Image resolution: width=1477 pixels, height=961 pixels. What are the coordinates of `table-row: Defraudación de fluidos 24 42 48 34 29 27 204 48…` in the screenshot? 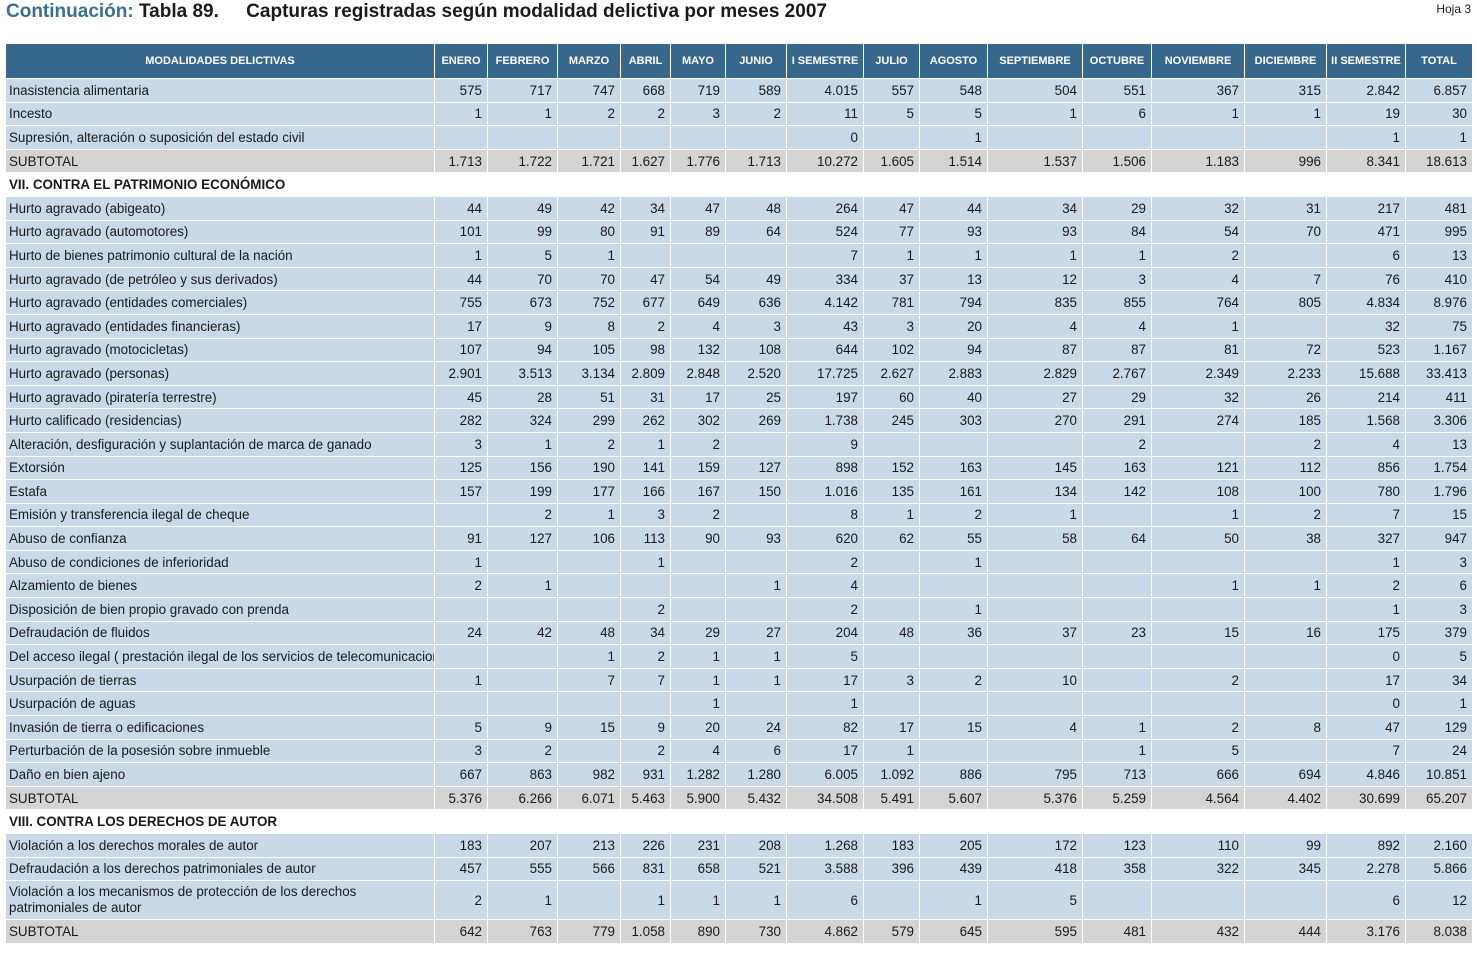 It's located at (739, 633).